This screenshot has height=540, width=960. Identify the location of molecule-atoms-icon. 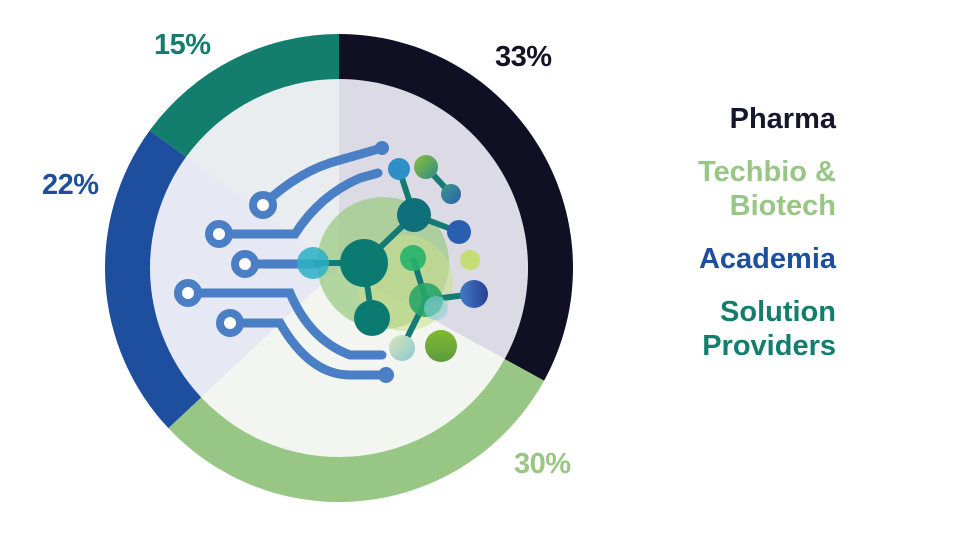
(392, 258).